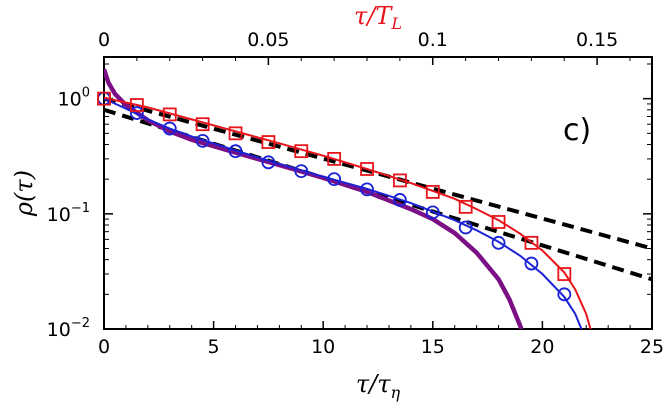 This screenshot has width=665, height=407. I want to click on x-tick-label: 25, so click(652, 347).